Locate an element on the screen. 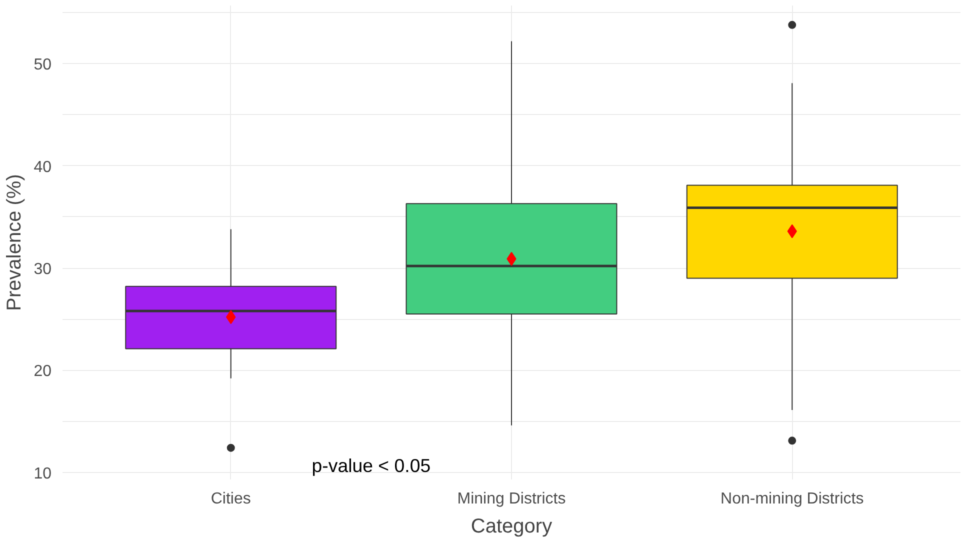 The width and height of the screenshot is (969, 545). x-tick-label: Mining Districts is located at coordinates (511, 499).